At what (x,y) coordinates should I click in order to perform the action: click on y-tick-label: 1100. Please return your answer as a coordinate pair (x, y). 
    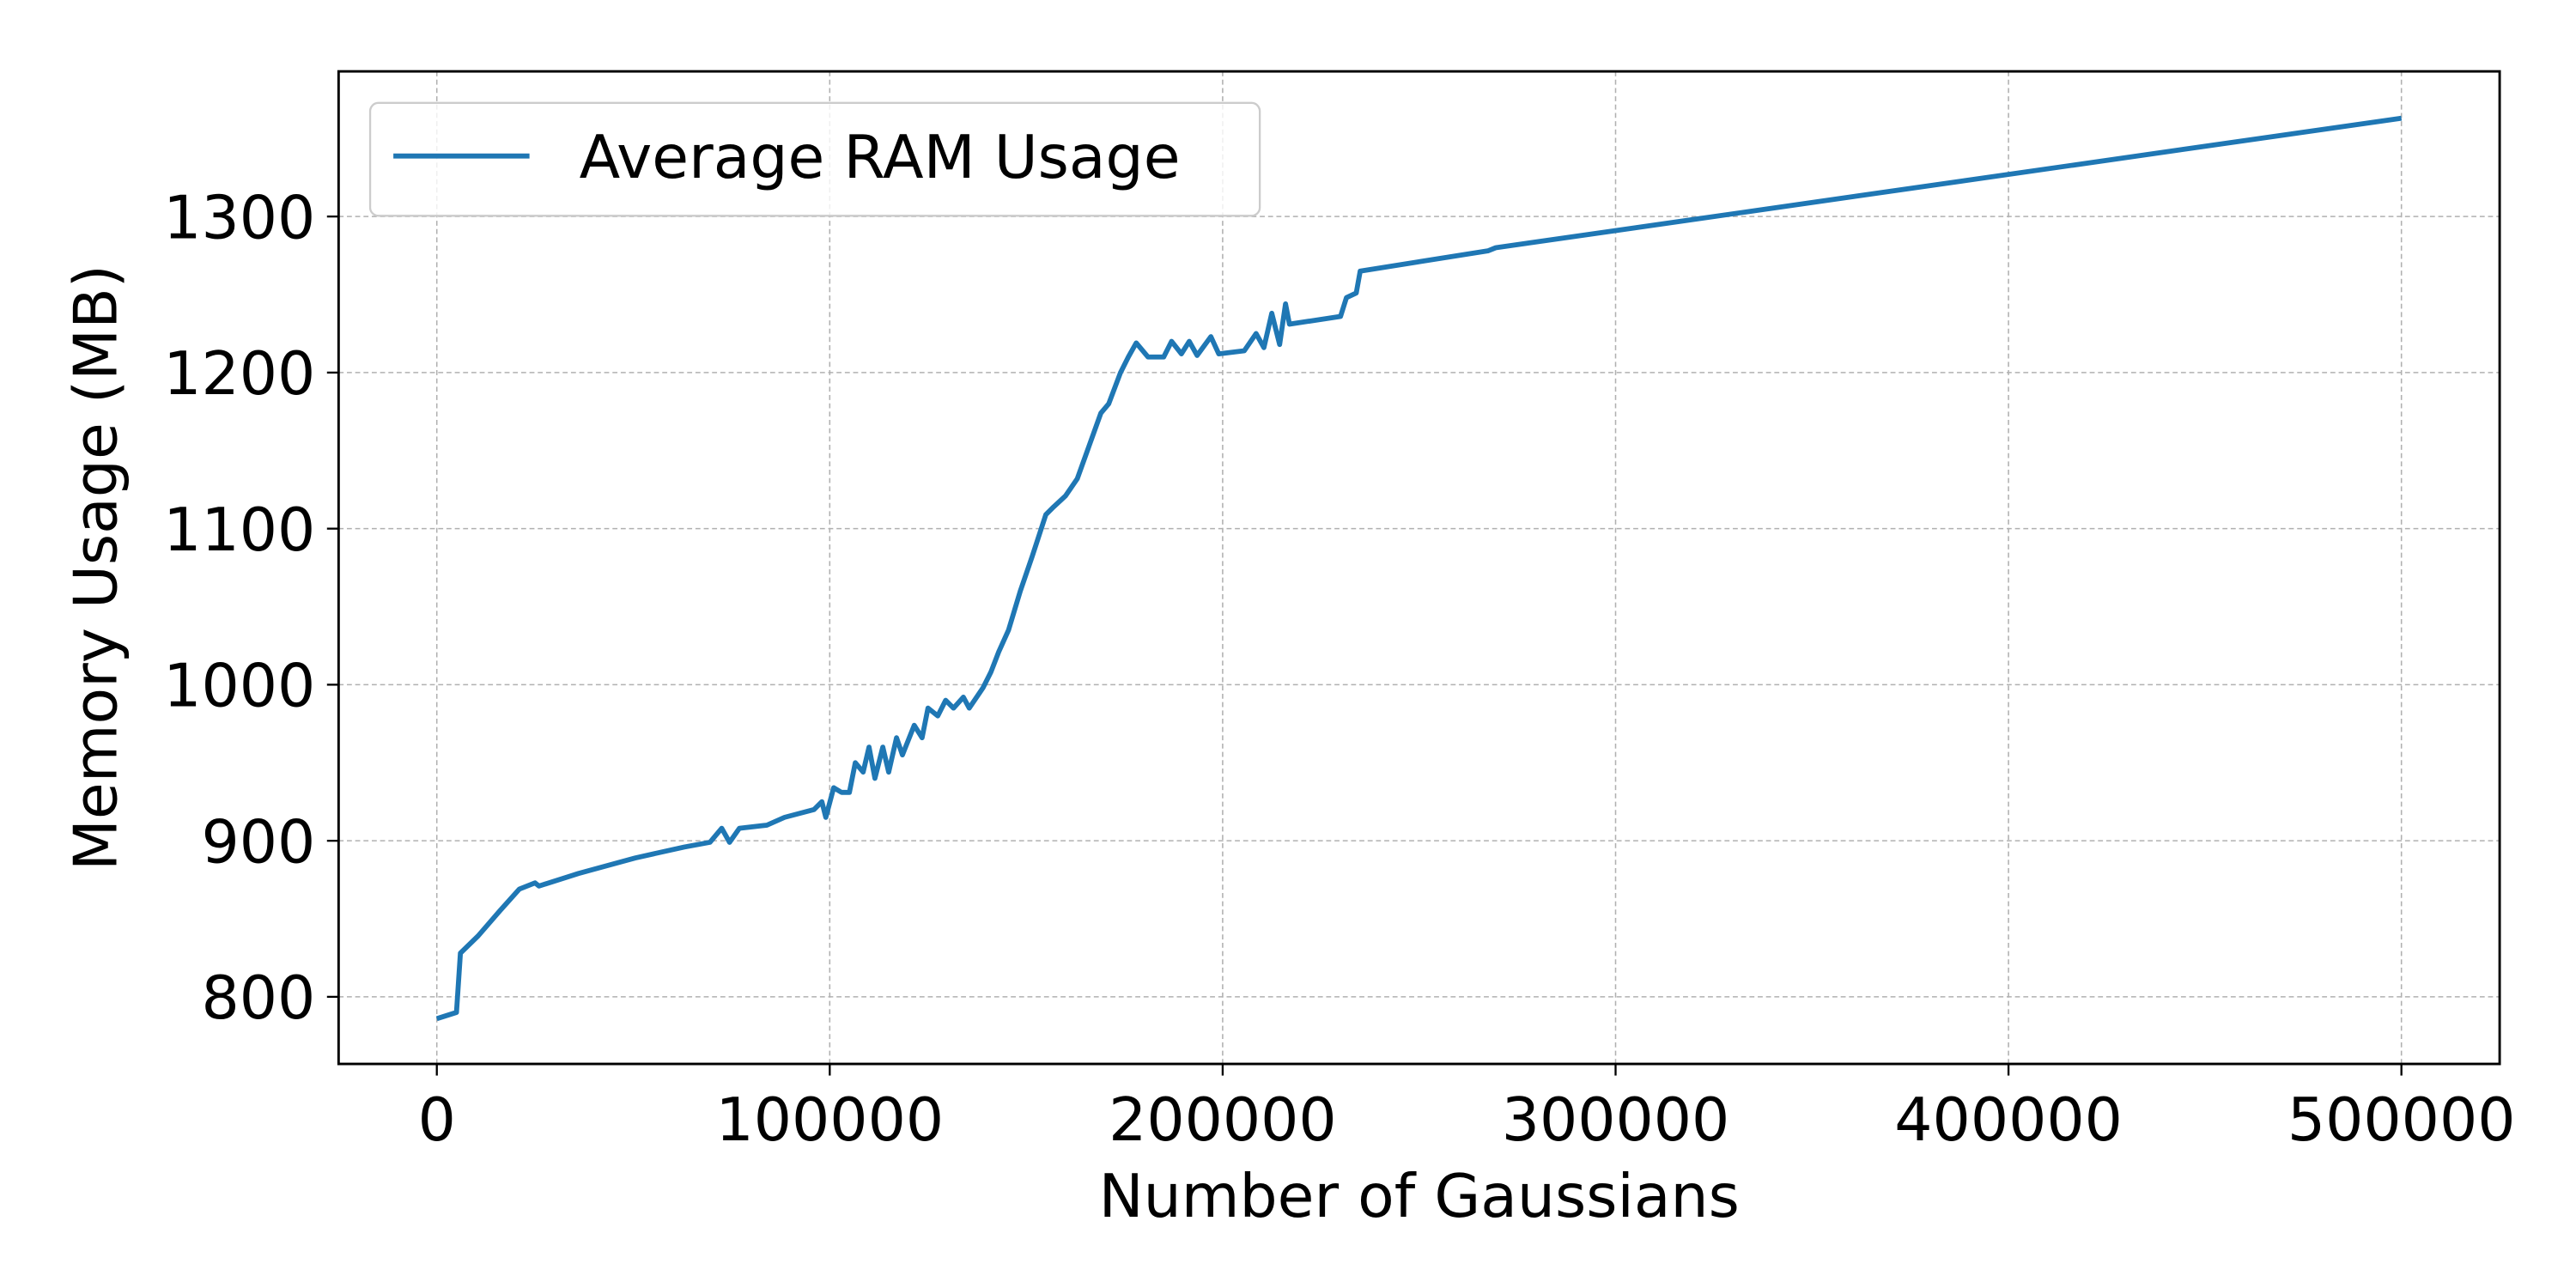
    Looking at the image, I should click on (239, 530).